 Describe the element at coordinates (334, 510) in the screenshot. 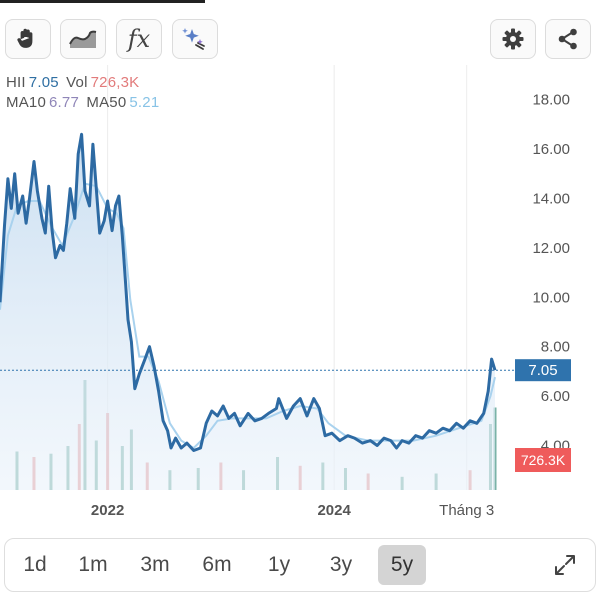

I see `x-tick-label-1: 2024` at that location.